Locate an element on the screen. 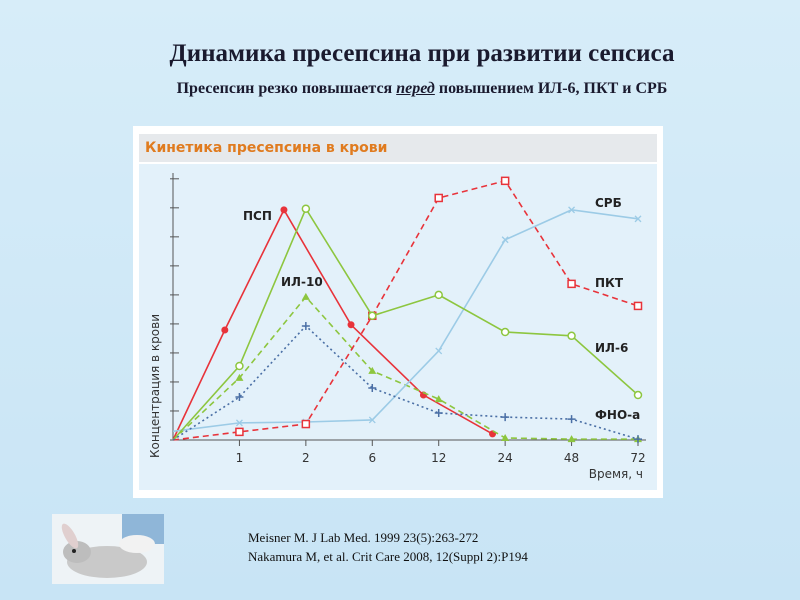 This screenshot has height=600, width=800. x-tick-label: 72 is located at coordinates (637, 458).